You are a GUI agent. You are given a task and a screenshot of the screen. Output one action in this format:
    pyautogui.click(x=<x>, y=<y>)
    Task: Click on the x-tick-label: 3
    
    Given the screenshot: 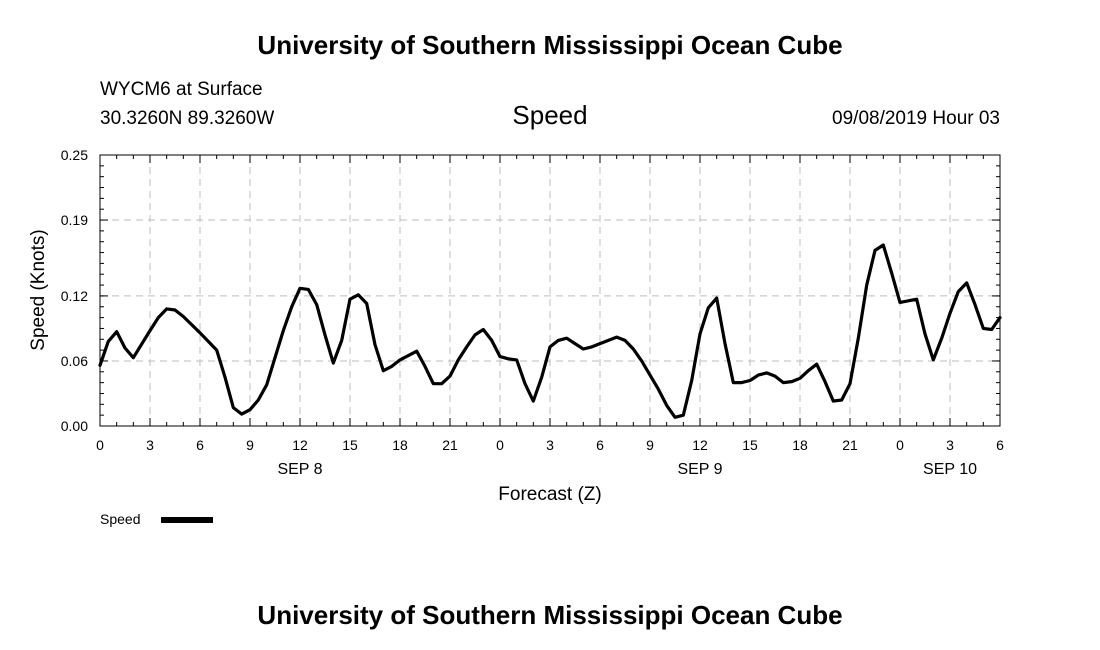 What is the action you would take?
    pyautogui.click(x=150, y=445)
    